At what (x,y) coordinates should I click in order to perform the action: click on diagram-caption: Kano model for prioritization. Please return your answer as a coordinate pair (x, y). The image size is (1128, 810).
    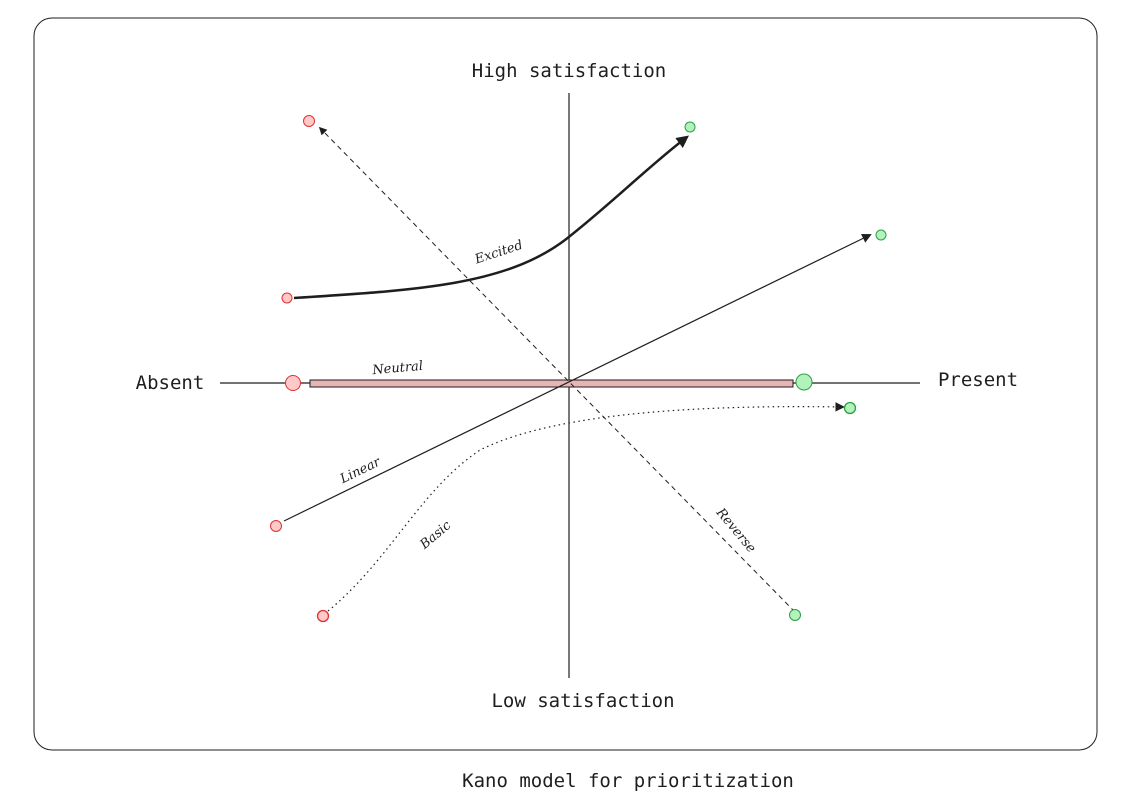
    Looking at the image, I should click on (628, 781).